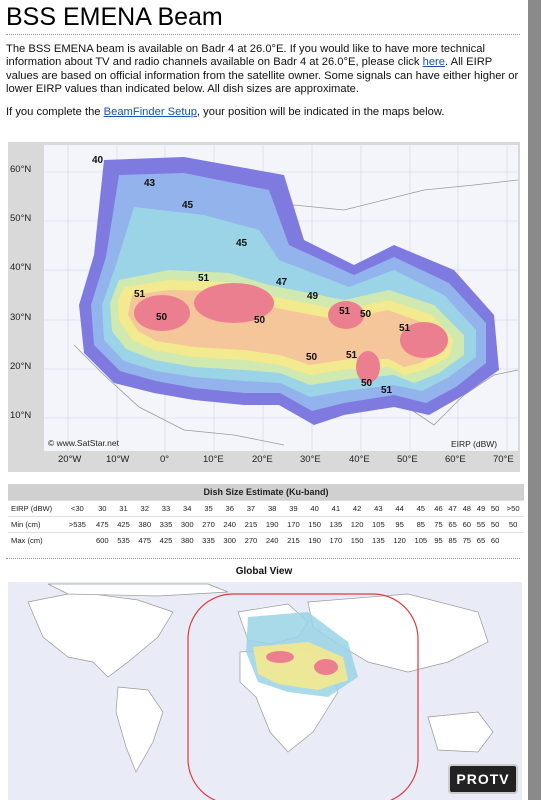 The height and width of the screenshot is (800, 541). Describe the element at coordinates (310, 459) in the screenshot. I see `lon-label: 30°E` at that location.